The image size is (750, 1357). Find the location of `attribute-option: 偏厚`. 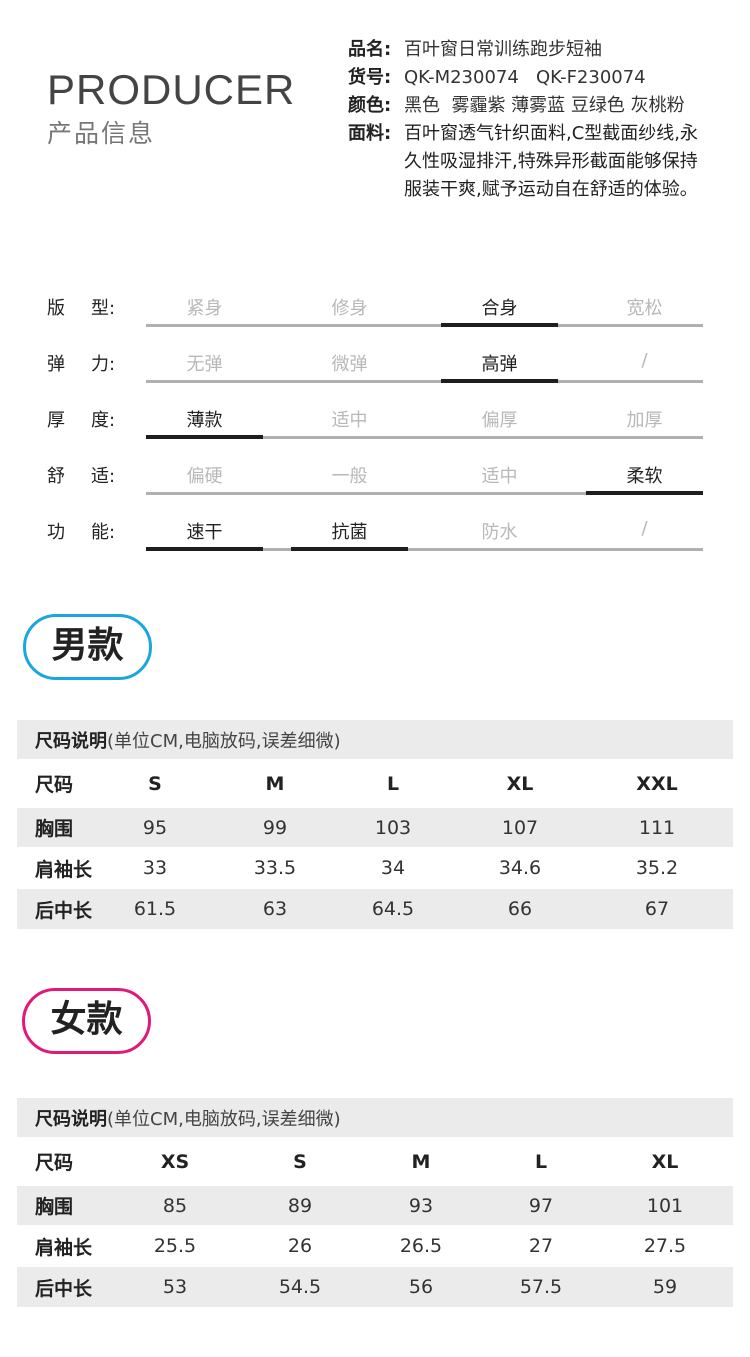

attribute-option: 偏厚 is located at coordinates (499, 420).